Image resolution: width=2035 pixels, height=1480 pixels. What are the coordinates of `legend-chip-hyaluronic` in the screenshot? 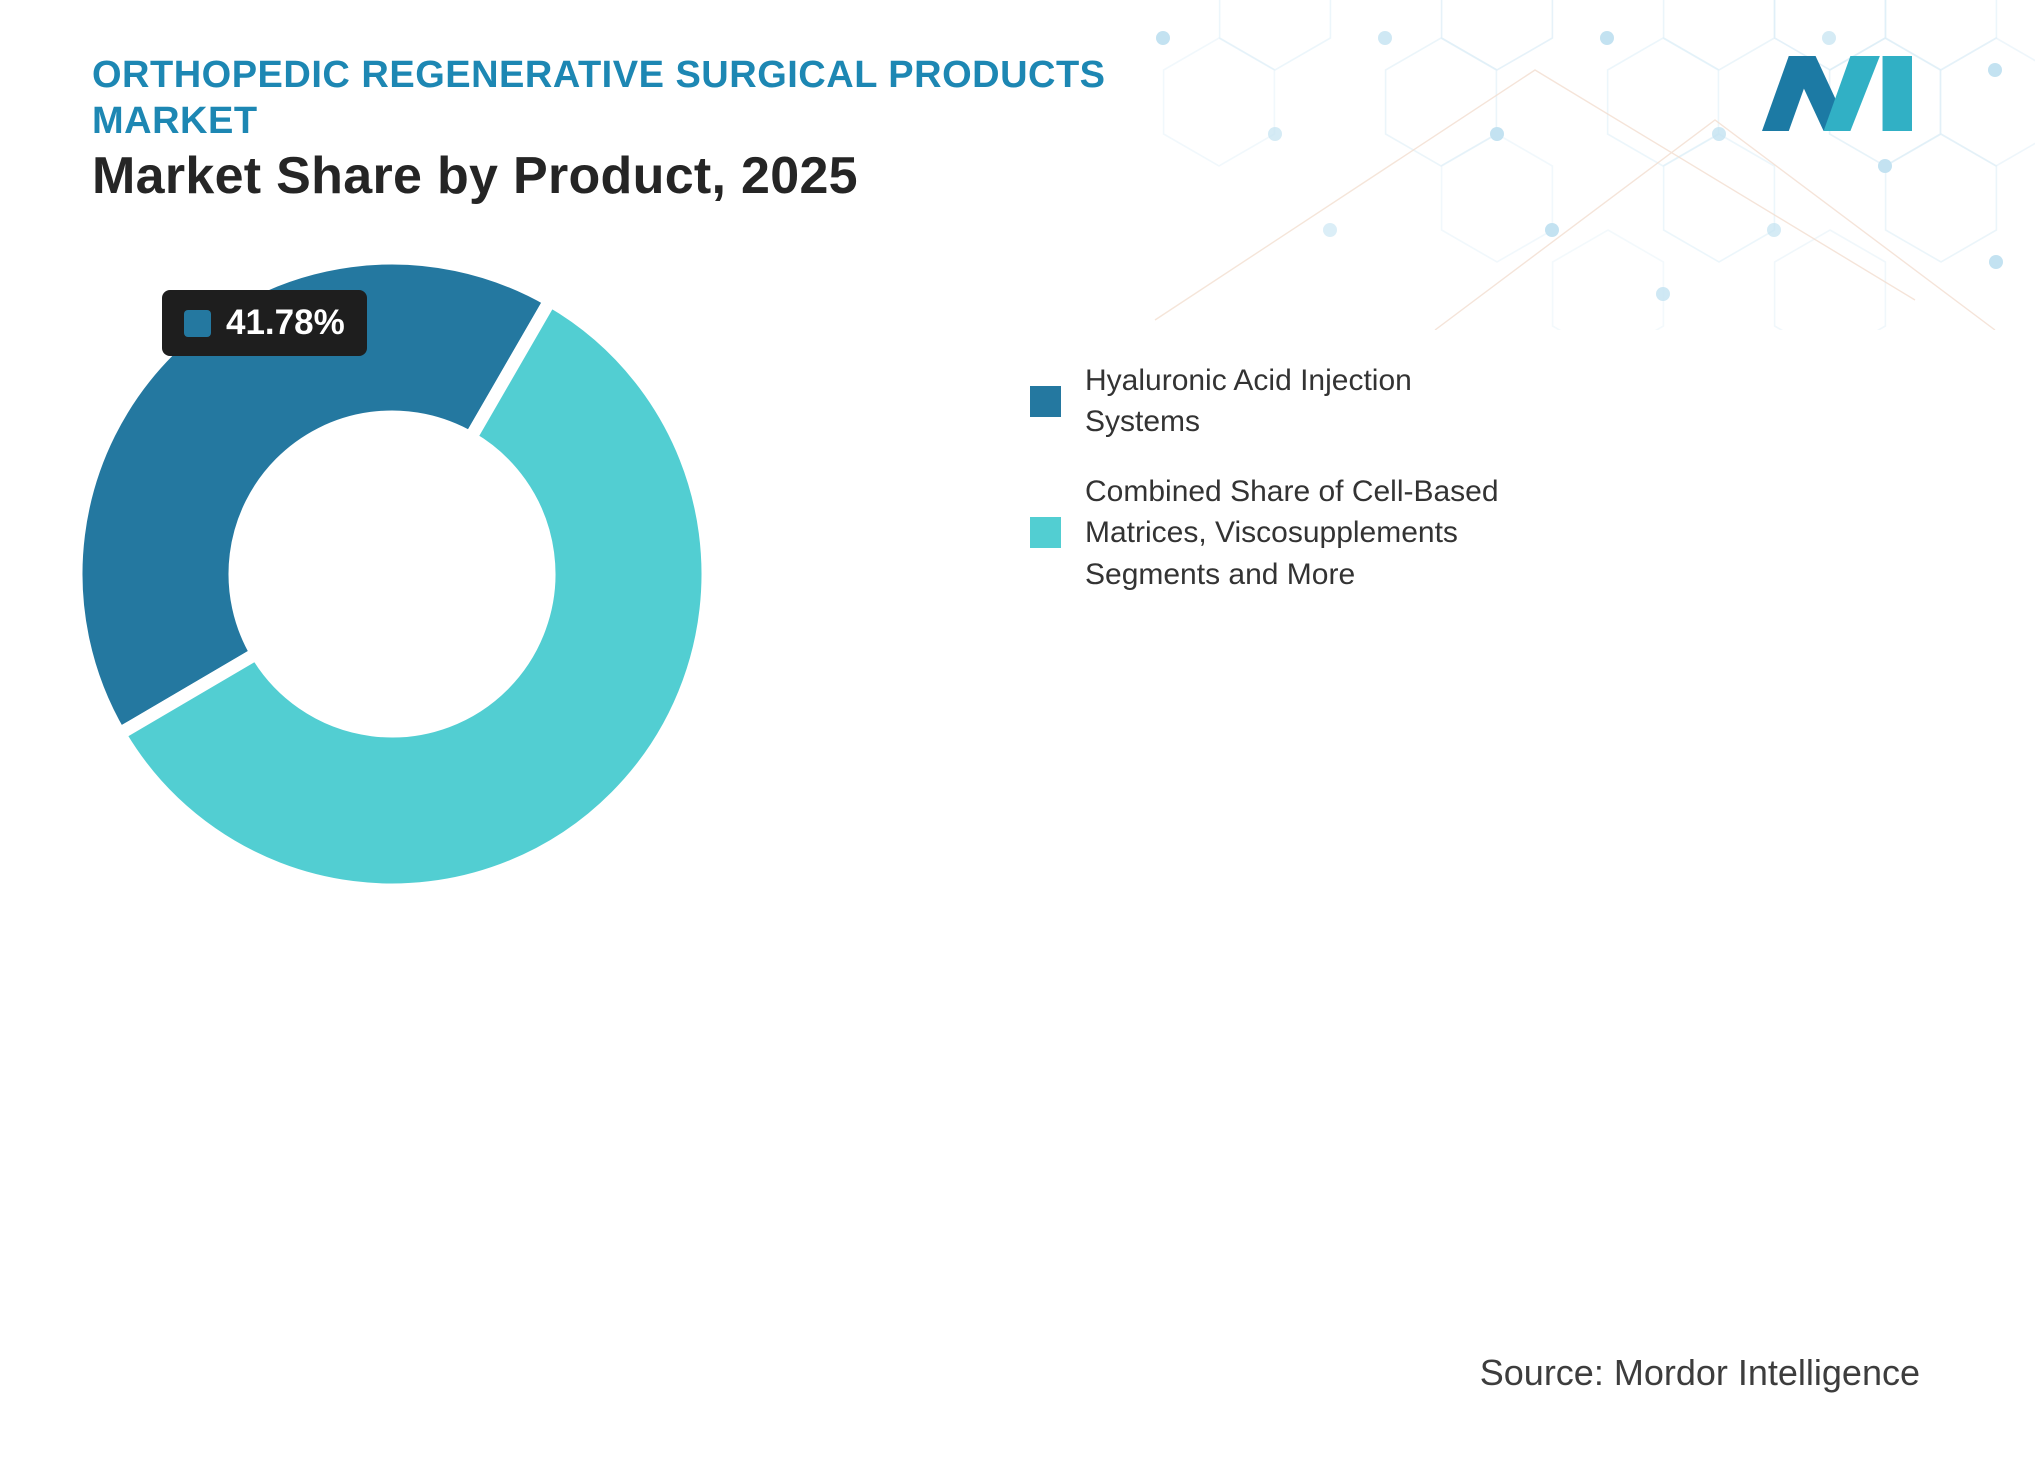 It's located at (1045, 401).